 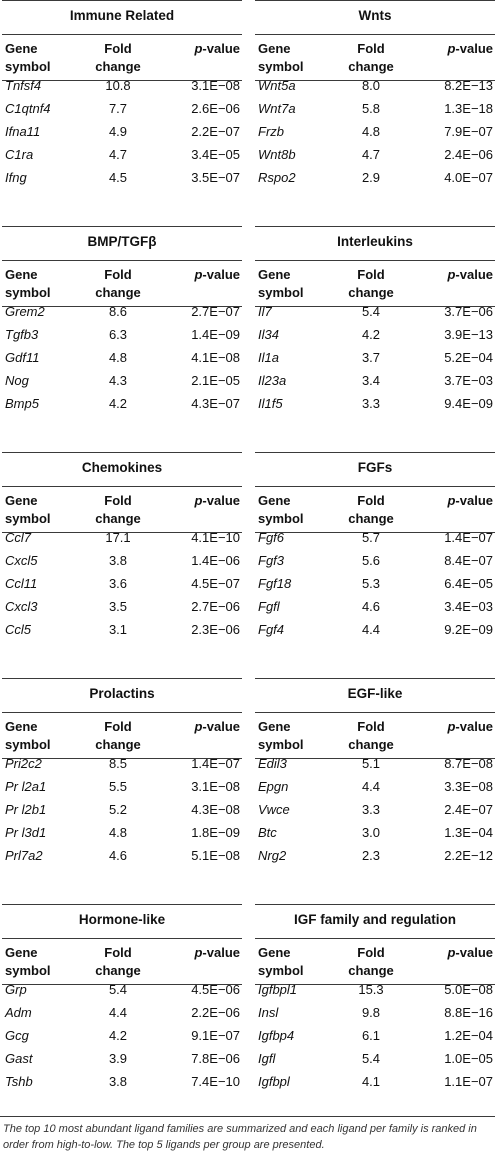 I want to click on gene-symbol-cell: Igfbpl, so click(x=274, y=1081).